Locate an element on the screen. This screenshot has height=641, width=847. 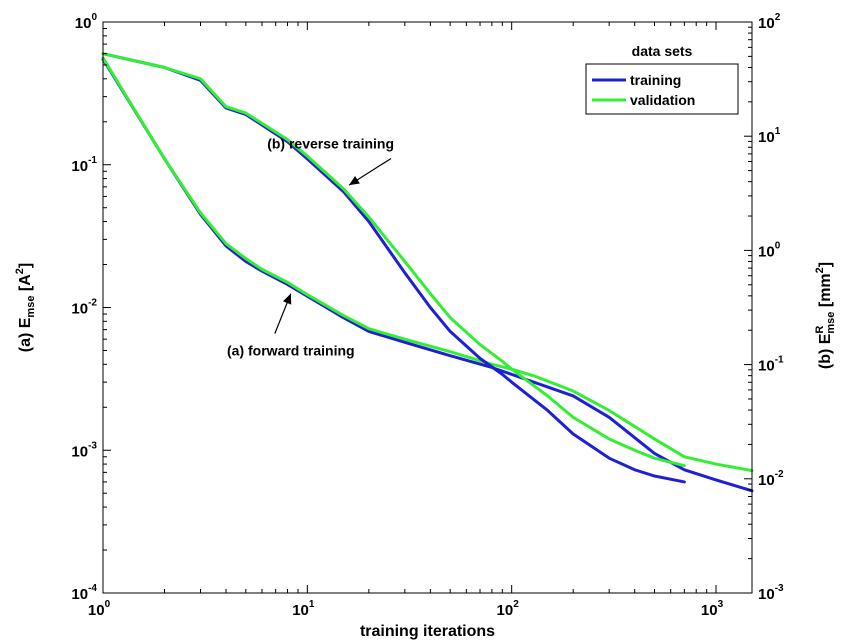
y-right-tick-label-0-exp: 2 is located at coordinates (778, 17).